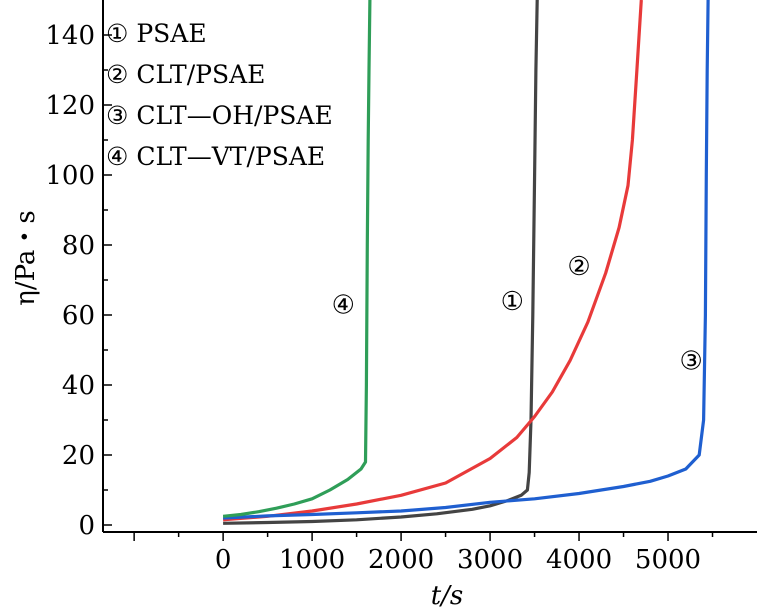  I want to click on curve-label-2: ②, so click(578, 267).